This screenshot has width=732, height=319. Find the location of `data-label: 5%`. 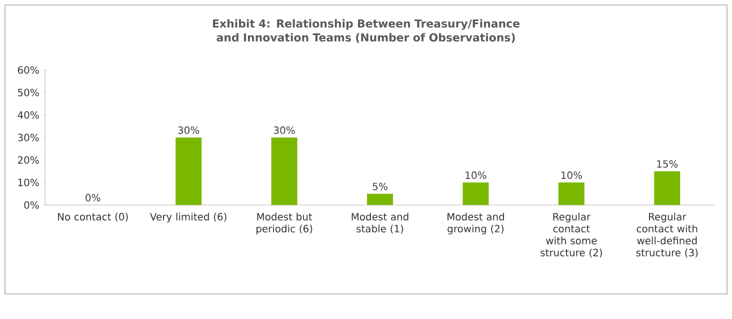

data-label: 5% is located at coordinates (380, 186).